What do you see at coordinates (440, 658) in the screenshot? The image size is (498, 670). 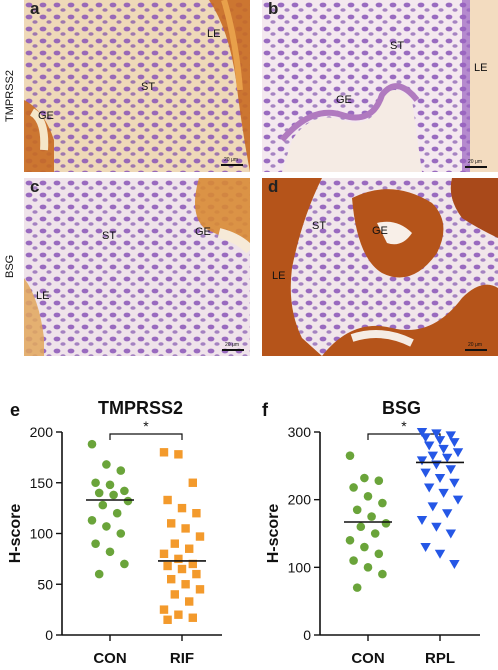 I see `x-tick-label: RPL` at bounding box center [440, 658].